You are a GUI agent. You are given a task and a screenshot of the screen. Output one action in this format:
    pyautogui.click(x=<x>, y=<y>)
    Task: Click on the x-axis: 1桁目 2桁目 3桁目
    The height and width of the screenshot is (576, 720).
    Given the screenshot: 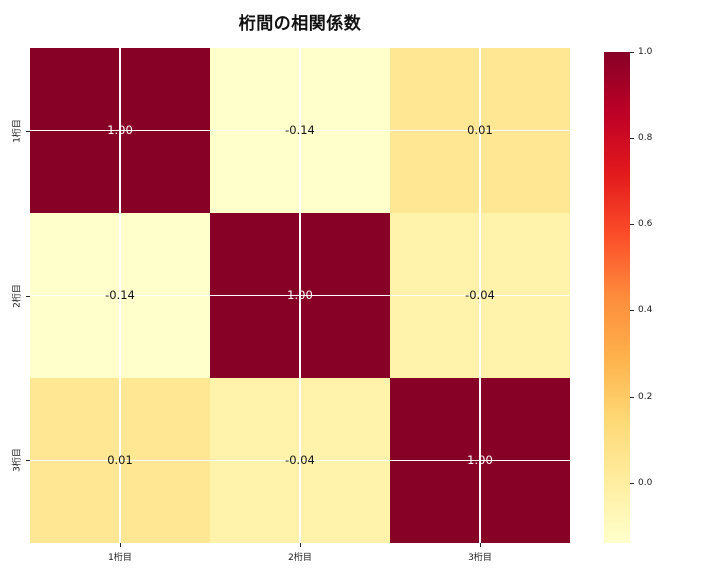 What is the action you would take?
    pyautogui.click(x=300, y=558)
    